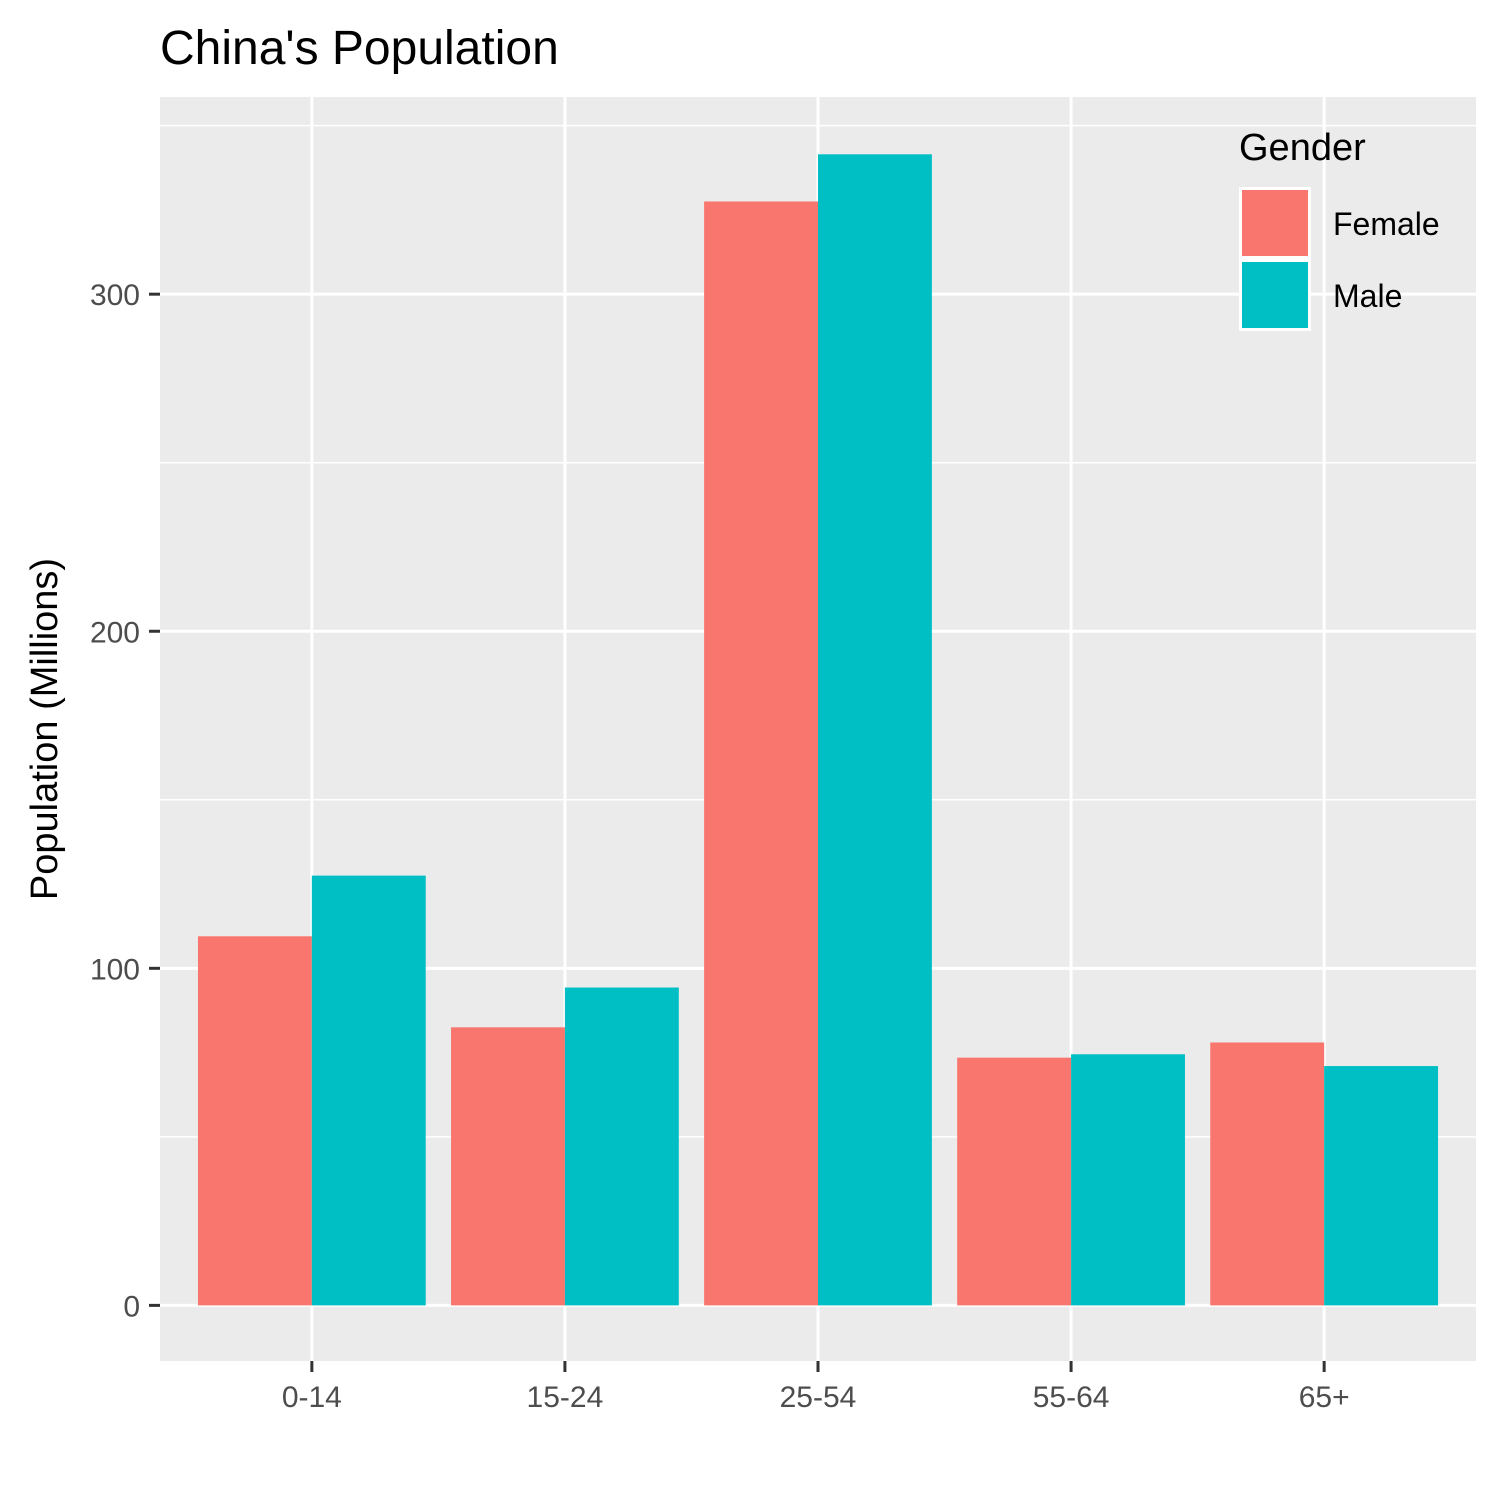  What do you see at coordinates (1386, 224) in the screenshot?
I see `legend-label-female: Female` at bounding box center [1386, 224].